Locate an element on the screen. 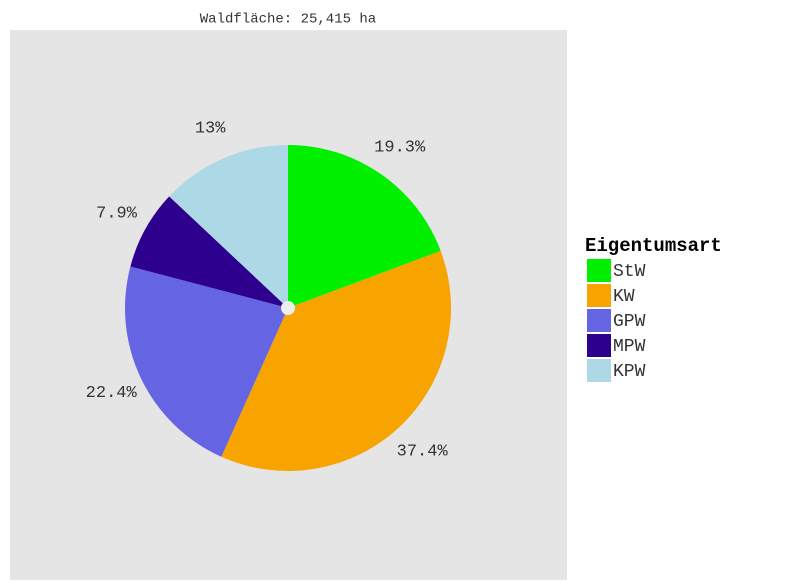 The height and width of the screenshot is (583, 790). legend-label: KW is located at coordinates (624, 297).